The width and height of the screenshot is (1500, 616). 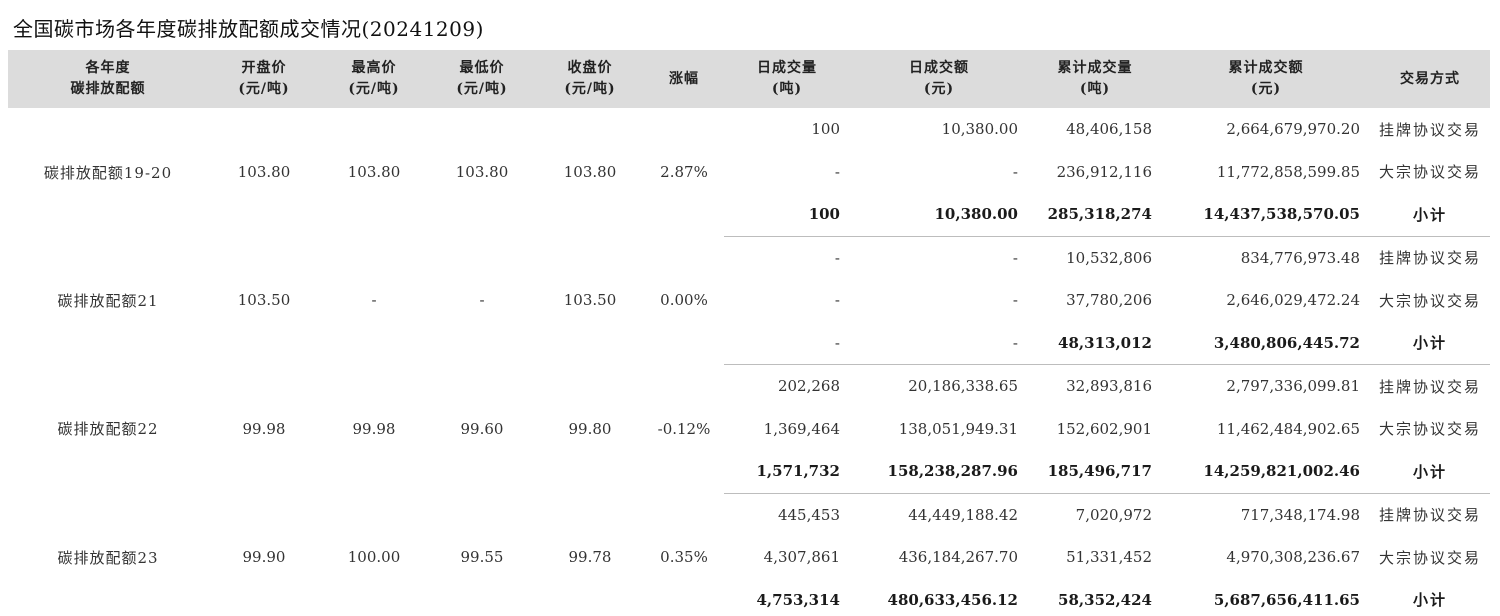 What do you see at coordinates (801, 428) in the screenshot?
I see `daily-volume: 1,369,464` at bounding box center [801, 428].